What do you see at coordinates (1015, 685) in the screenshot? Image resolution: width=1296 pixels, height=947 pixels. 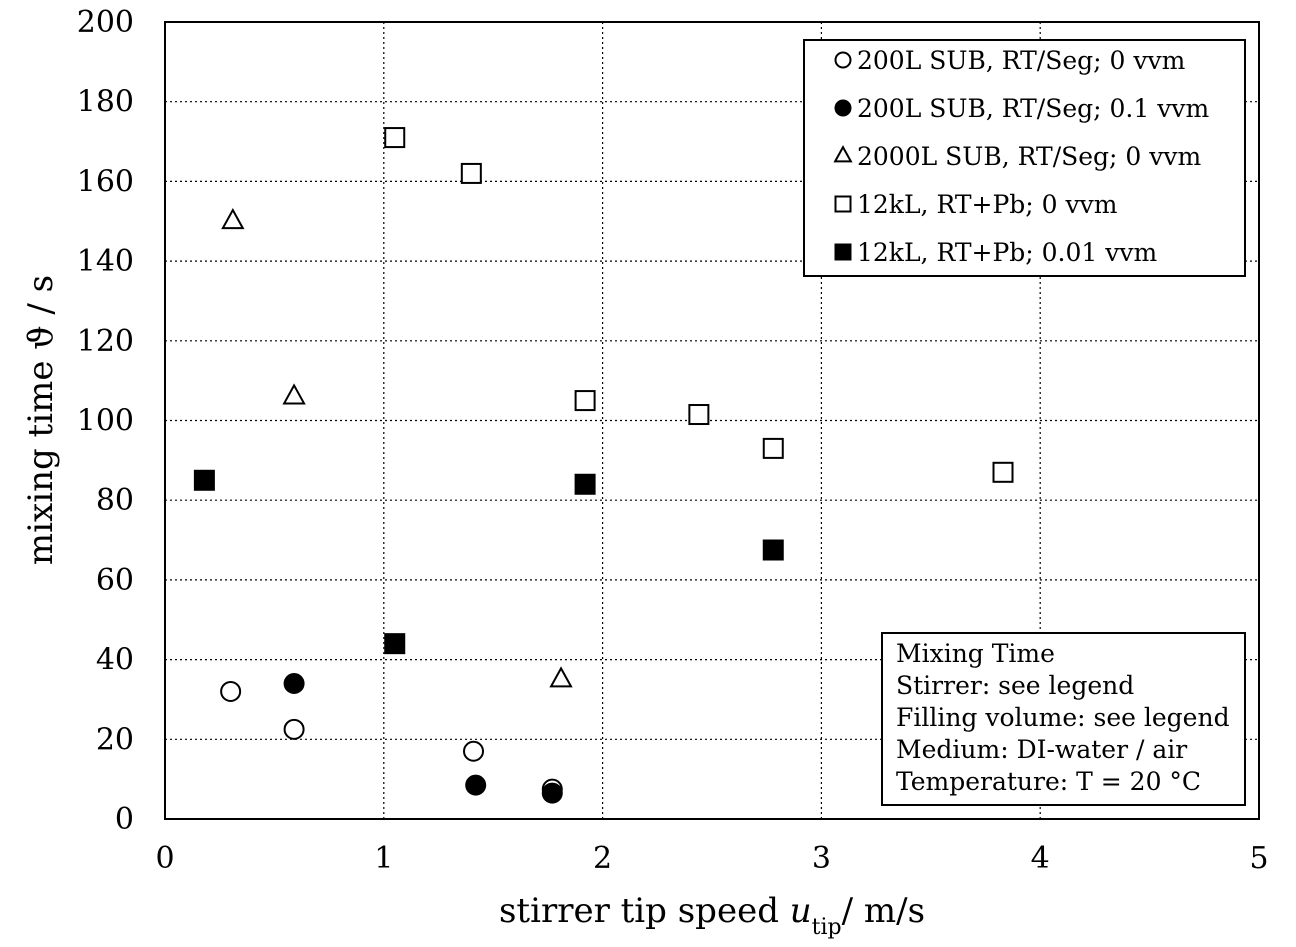 I see `info-box-line: Stirrer: see legend` at bounding box center [1015, 685].